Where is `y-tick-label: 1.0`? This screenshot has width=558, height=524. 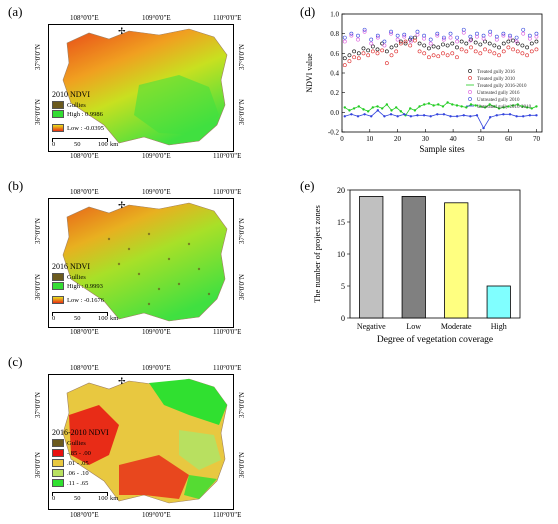
y-tick-label: 1.0 is located at coordinates (334, 15).